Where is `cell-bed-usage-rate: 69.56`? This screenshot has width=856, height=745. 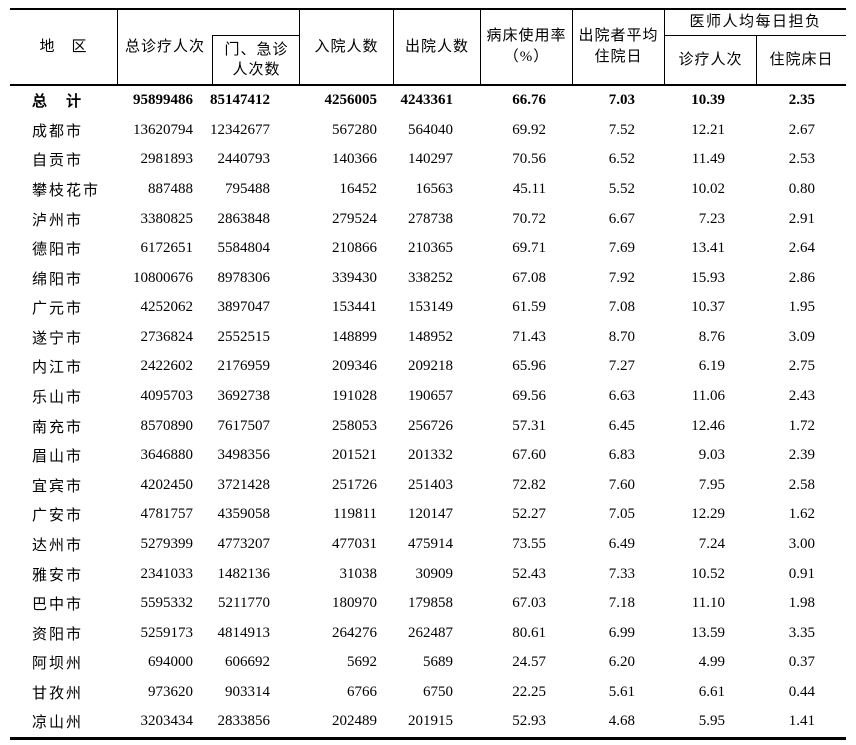
cell-bed-usage-rate: 69.56 is located at coordinates (529, 396).